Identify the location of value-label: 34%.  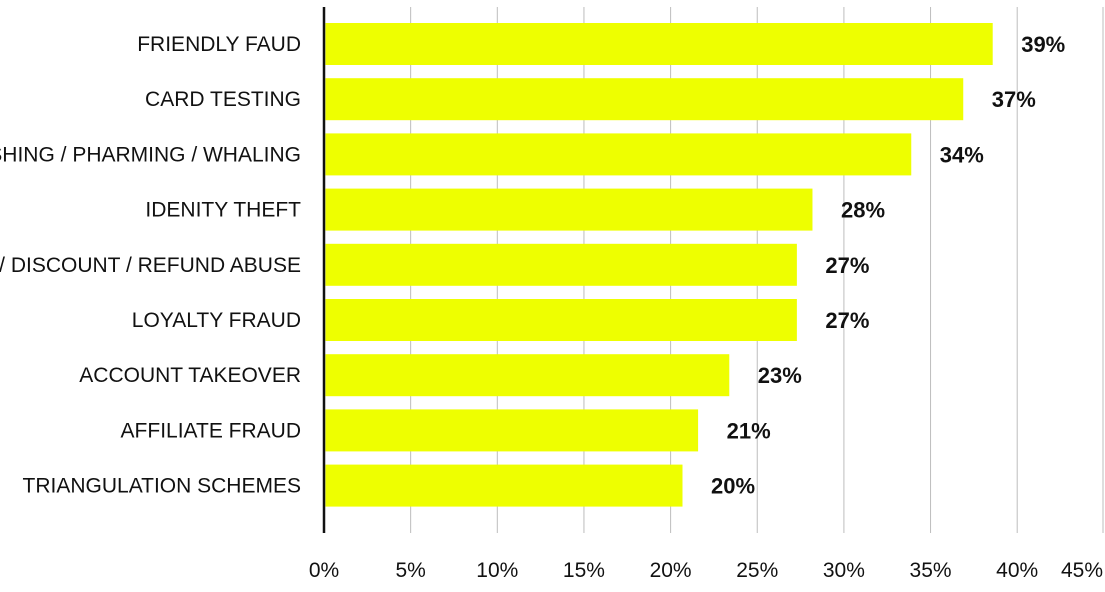
(962, 154).